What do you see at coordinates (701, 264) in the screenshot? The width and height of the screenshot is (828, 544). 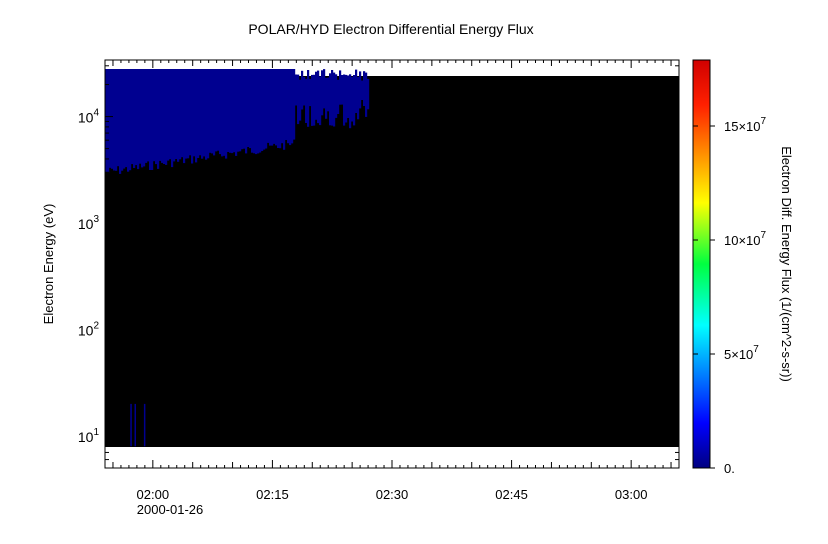 I see `colorbar-gradient` at bounding box center [701, 264].